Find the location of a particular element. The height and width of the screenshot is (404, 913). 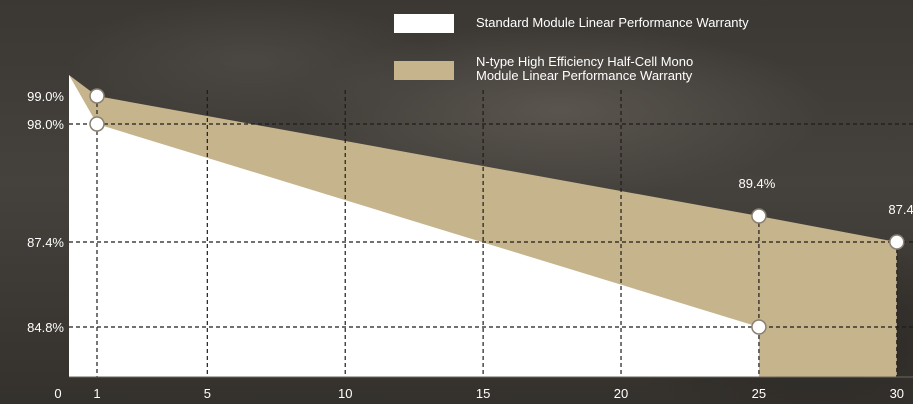

legend-swatch-ntype is located at coordinates (424, 70).